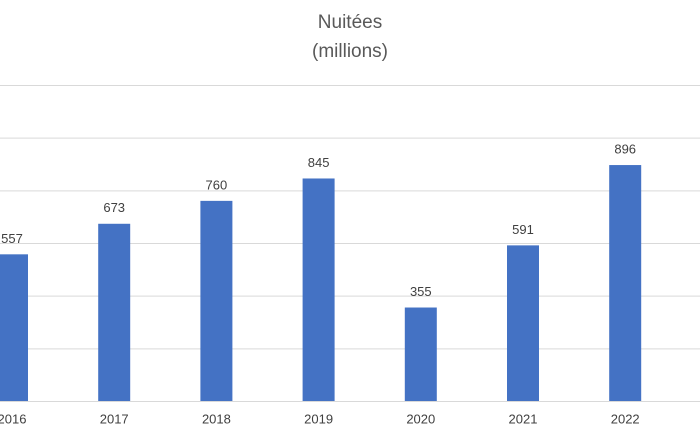  Describe the element at coordinates (350, 51) in the screenshot. I see `chart-subtitle: (millions)` at that location.